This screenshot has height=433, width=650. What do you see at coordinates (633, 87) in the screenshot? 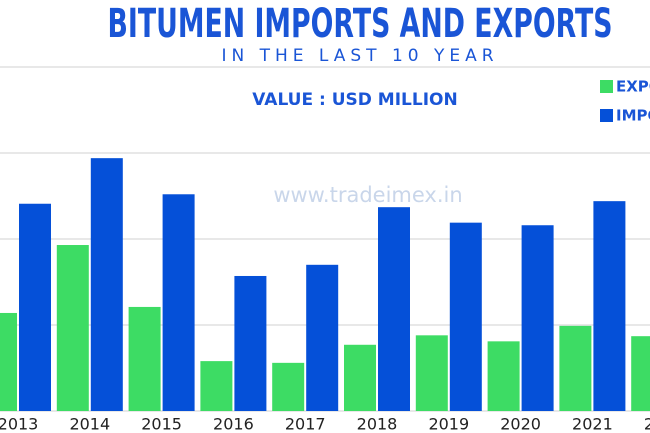
I see `legend-label: EXPORTS` at bounding box center [633, 87].